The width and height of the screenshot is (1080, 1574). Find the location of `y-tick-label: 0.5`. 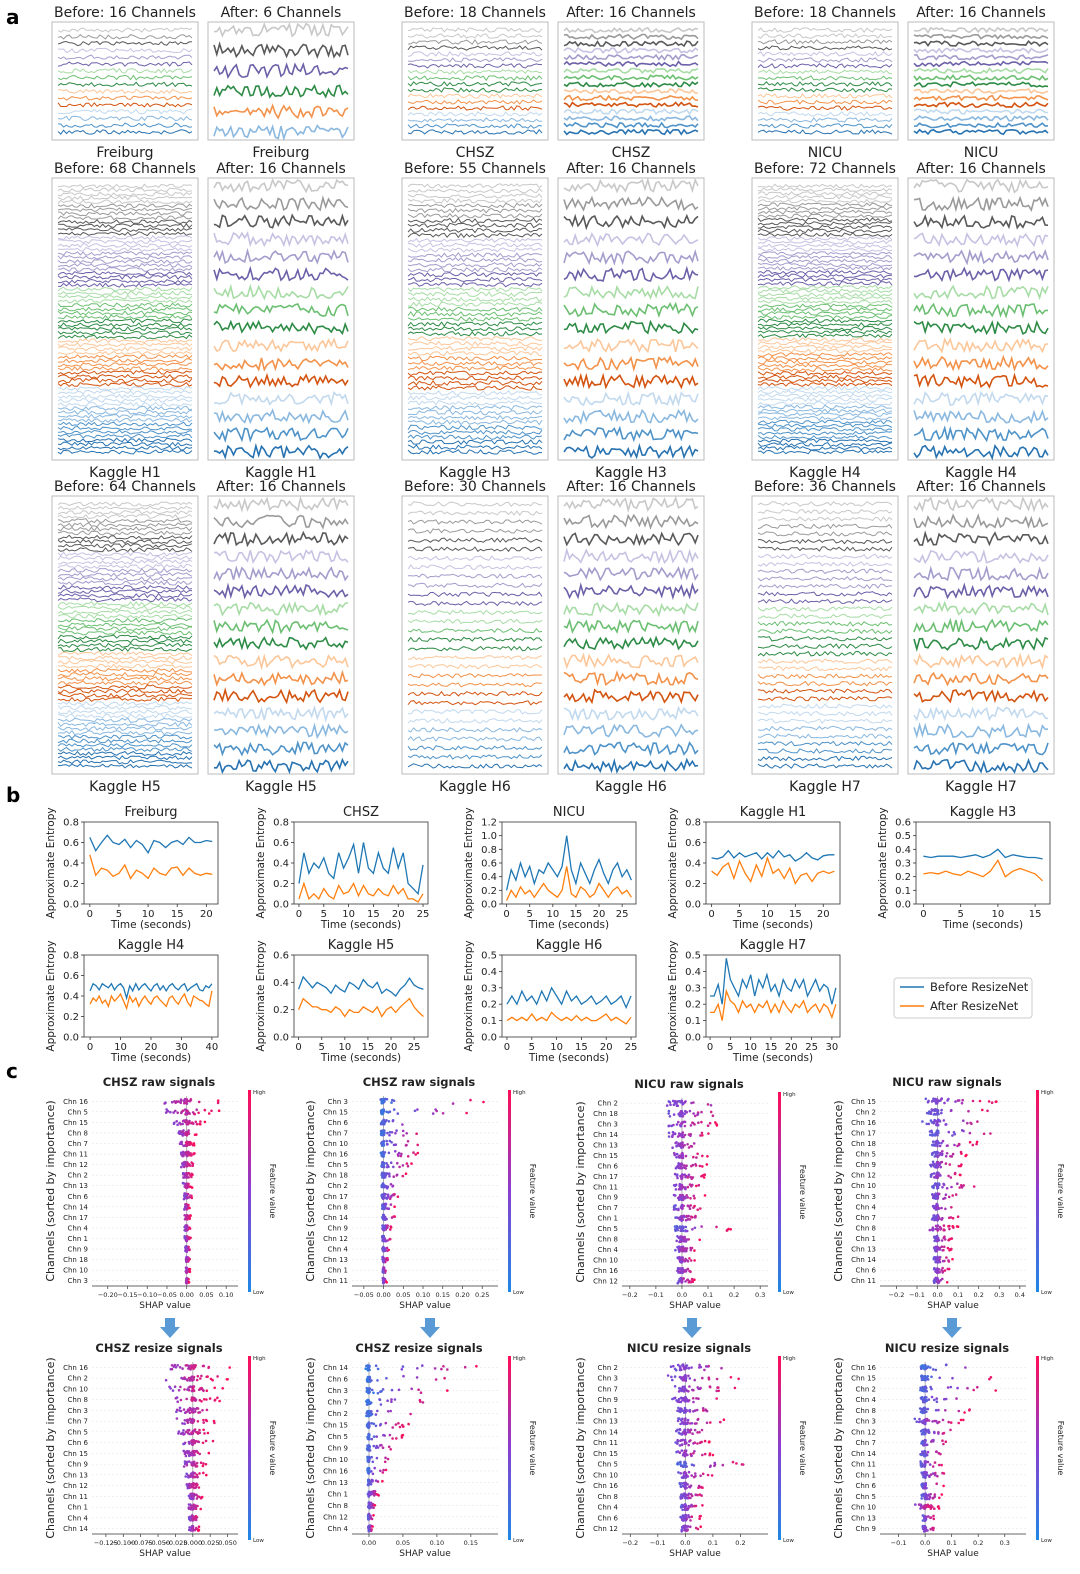

y-tick-label: 0.5 is located at coordinates (693, 956).